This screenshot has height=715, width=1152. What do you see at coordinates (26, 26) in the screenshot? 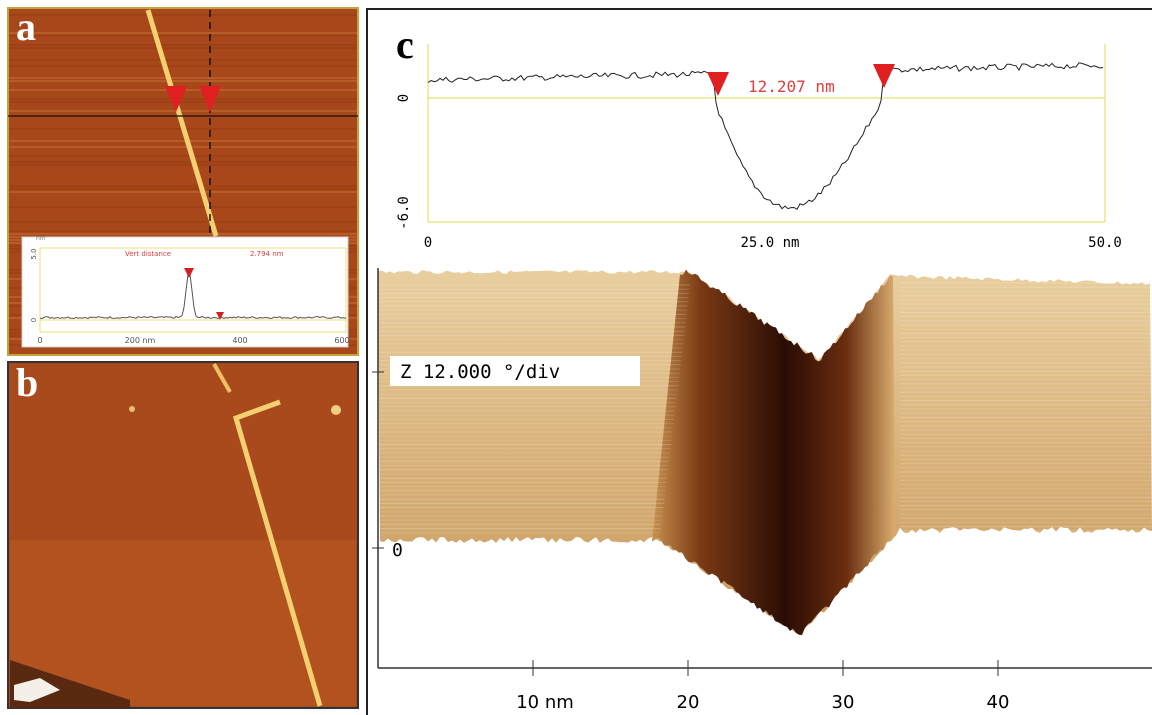
I see `panel-label: a` at bounding box center [26, 26].